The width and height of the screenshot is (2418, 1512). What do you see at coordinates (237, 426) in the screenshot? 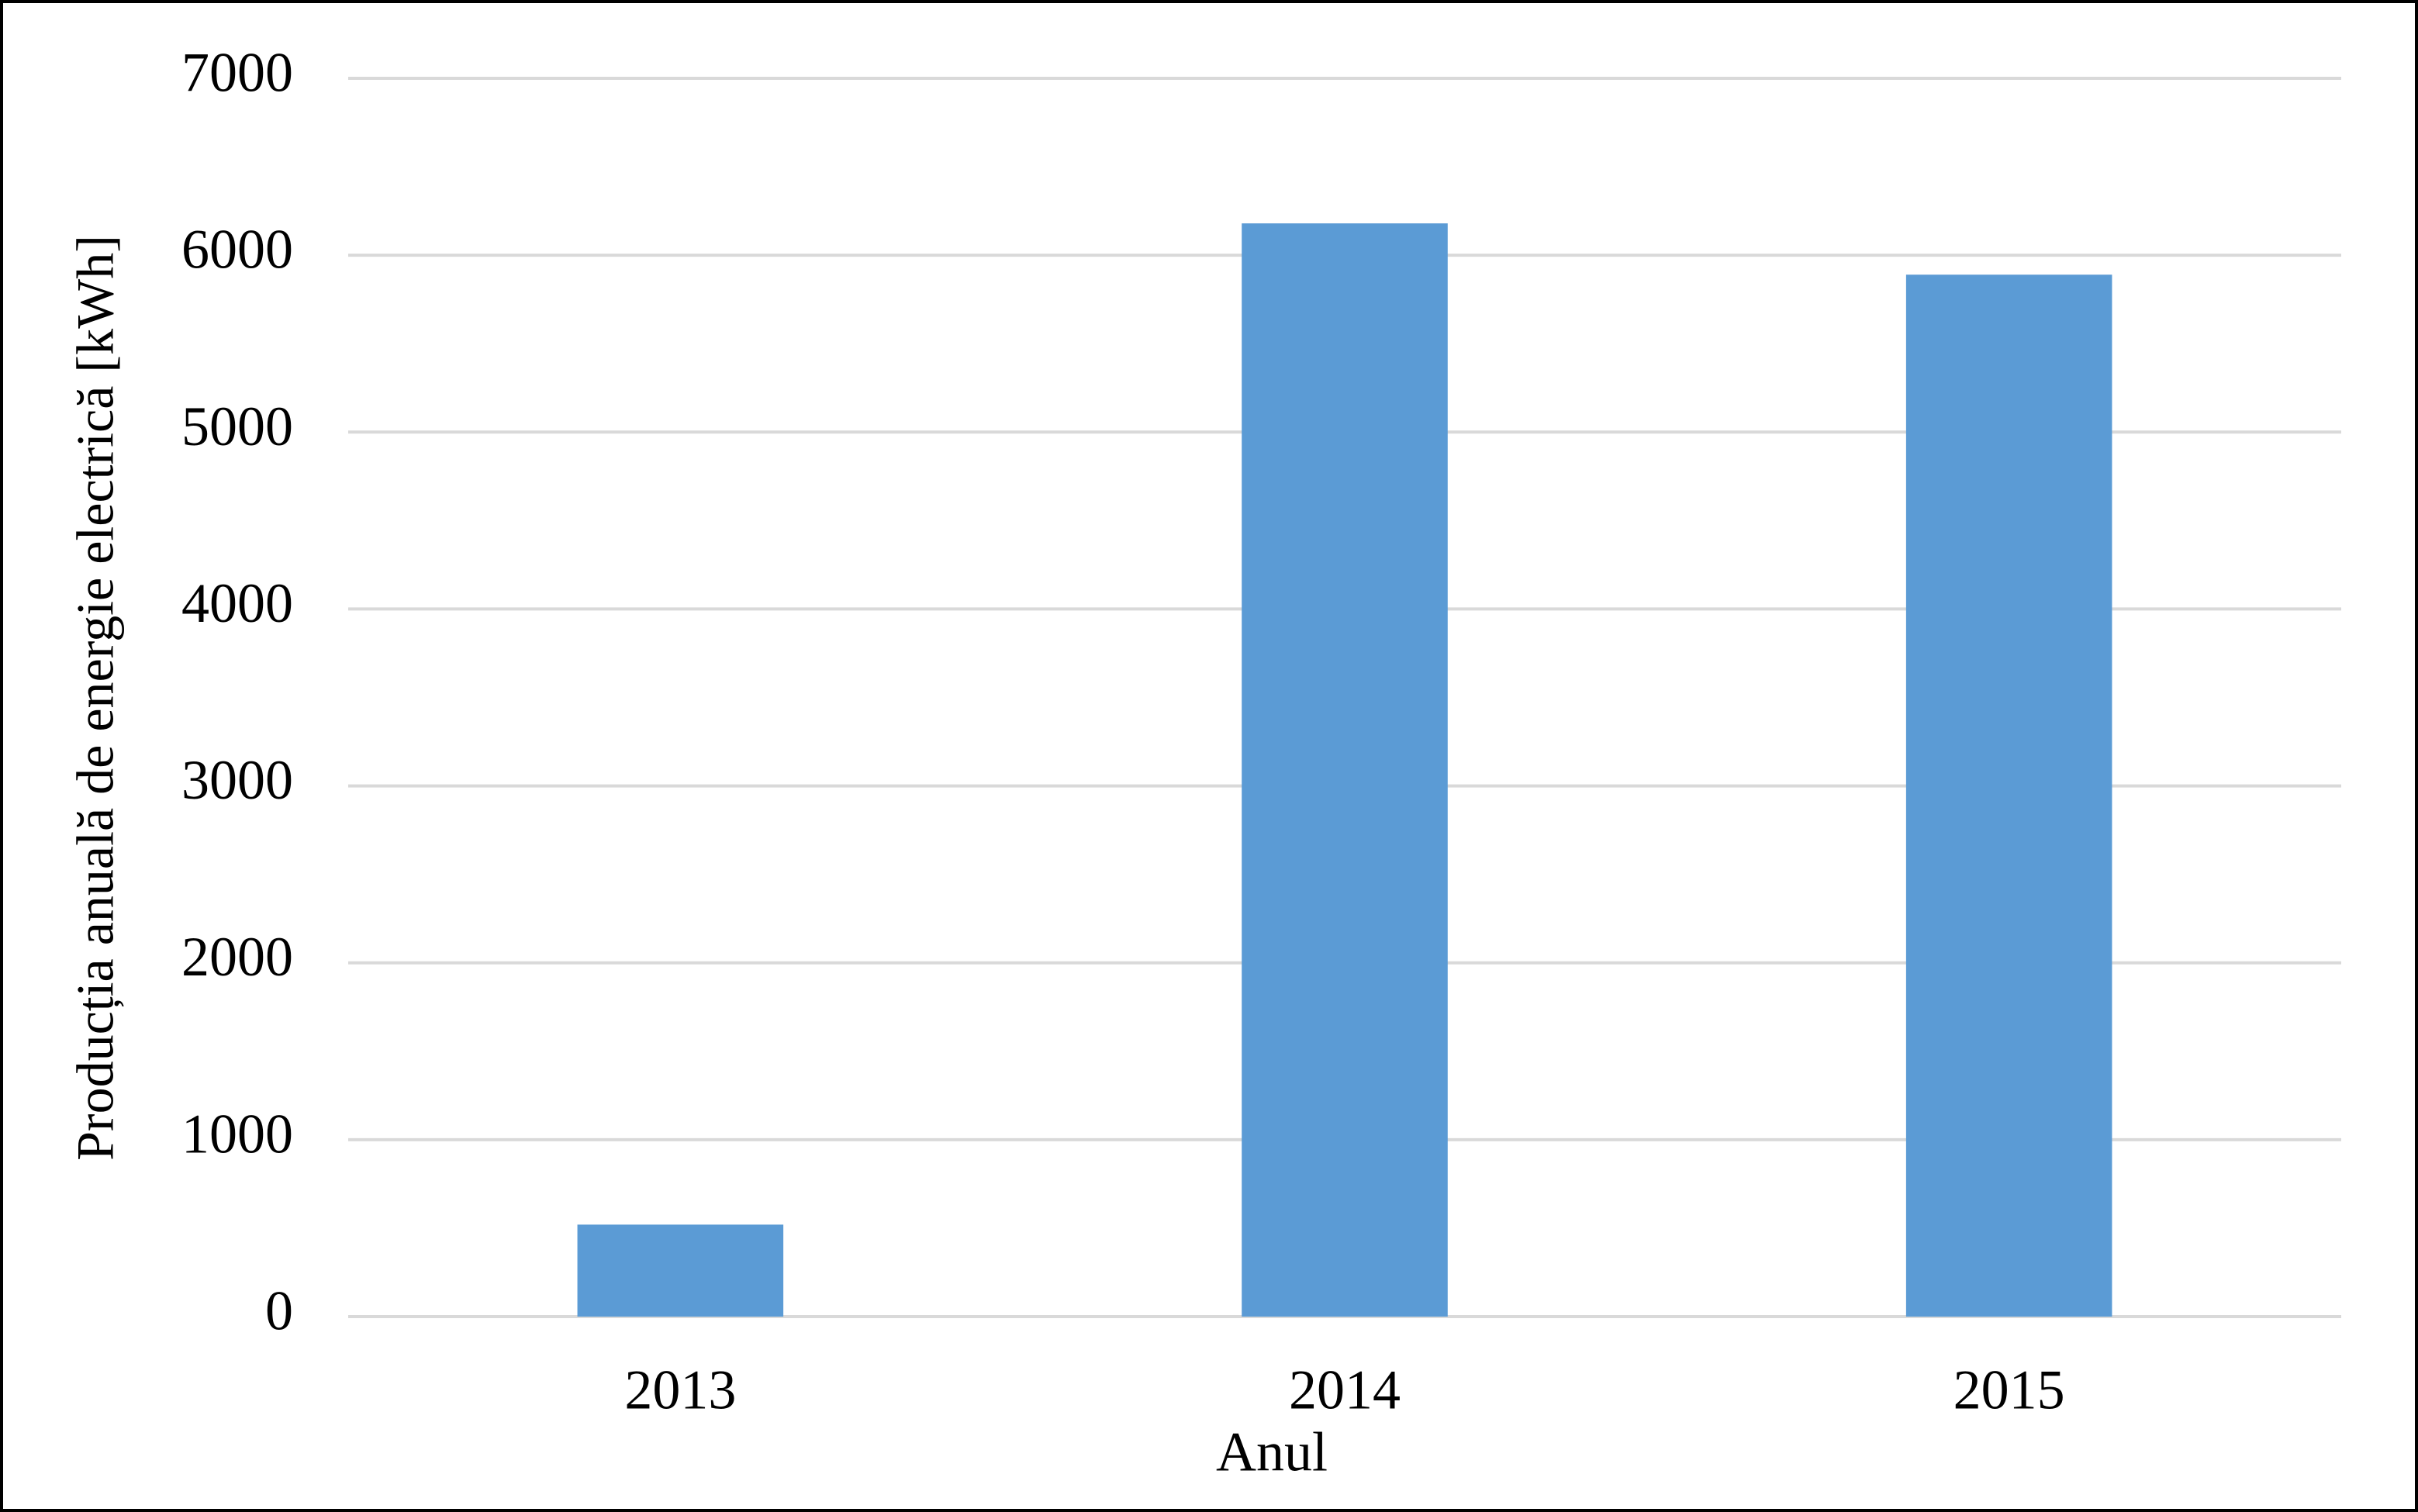
I see `y-tick-label: 5000` at bounding box center [237, 426].